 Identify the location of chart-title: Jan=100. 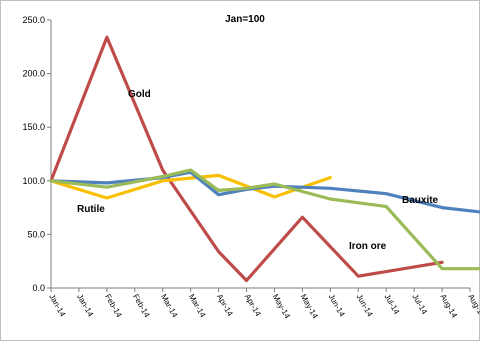
(245, 19).